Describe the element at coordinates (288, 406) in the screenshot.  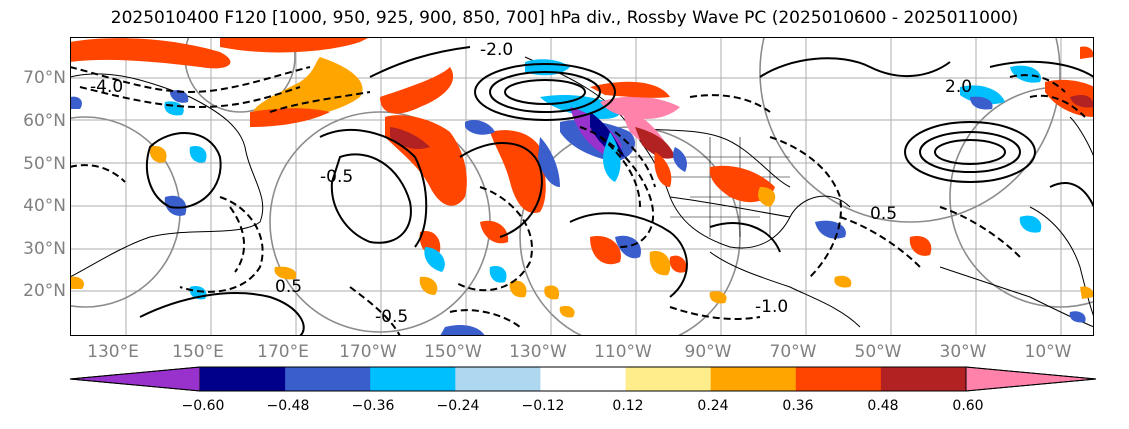
I see `colorbar-tick-label: −0.48` at that location.